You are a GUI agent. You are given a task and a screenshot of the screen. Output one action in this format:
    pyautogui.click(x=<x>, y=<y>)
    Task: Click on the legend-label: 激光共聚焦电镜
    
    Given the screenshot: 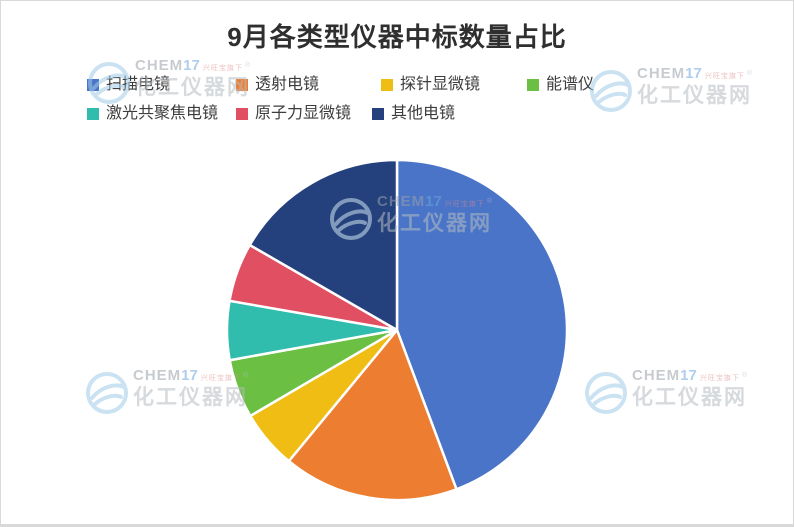 What is the action you would take?
    pyautogui.click(x=162, y=113)
    